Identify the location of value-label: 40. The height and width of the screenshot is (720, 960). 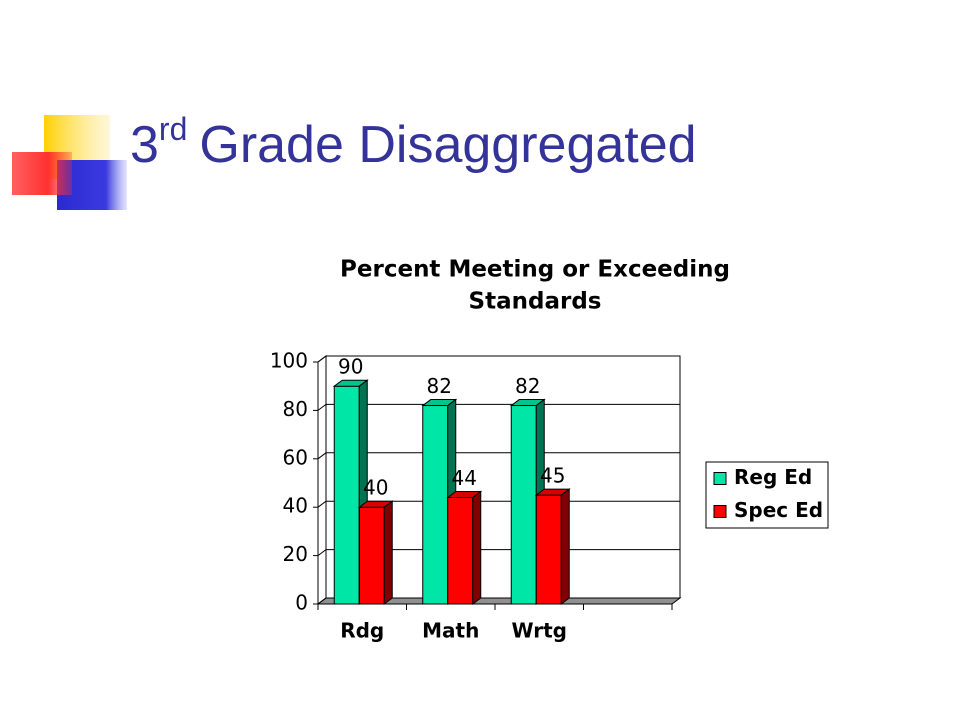
(375, 488).